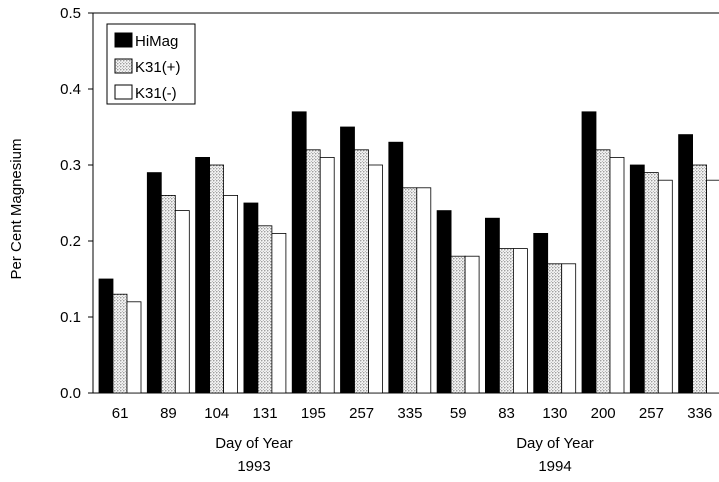 Image resolution: width=719 pixels, height=482 pixels. I want to click on year-label: 1994, so click(554, 466).